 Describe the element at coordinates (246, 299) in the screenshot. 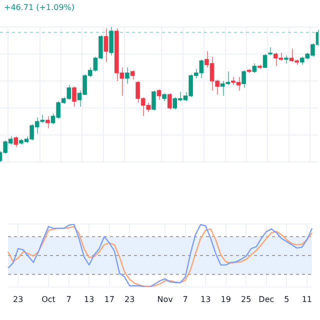

I see `x-tick-label: 25` at that location.